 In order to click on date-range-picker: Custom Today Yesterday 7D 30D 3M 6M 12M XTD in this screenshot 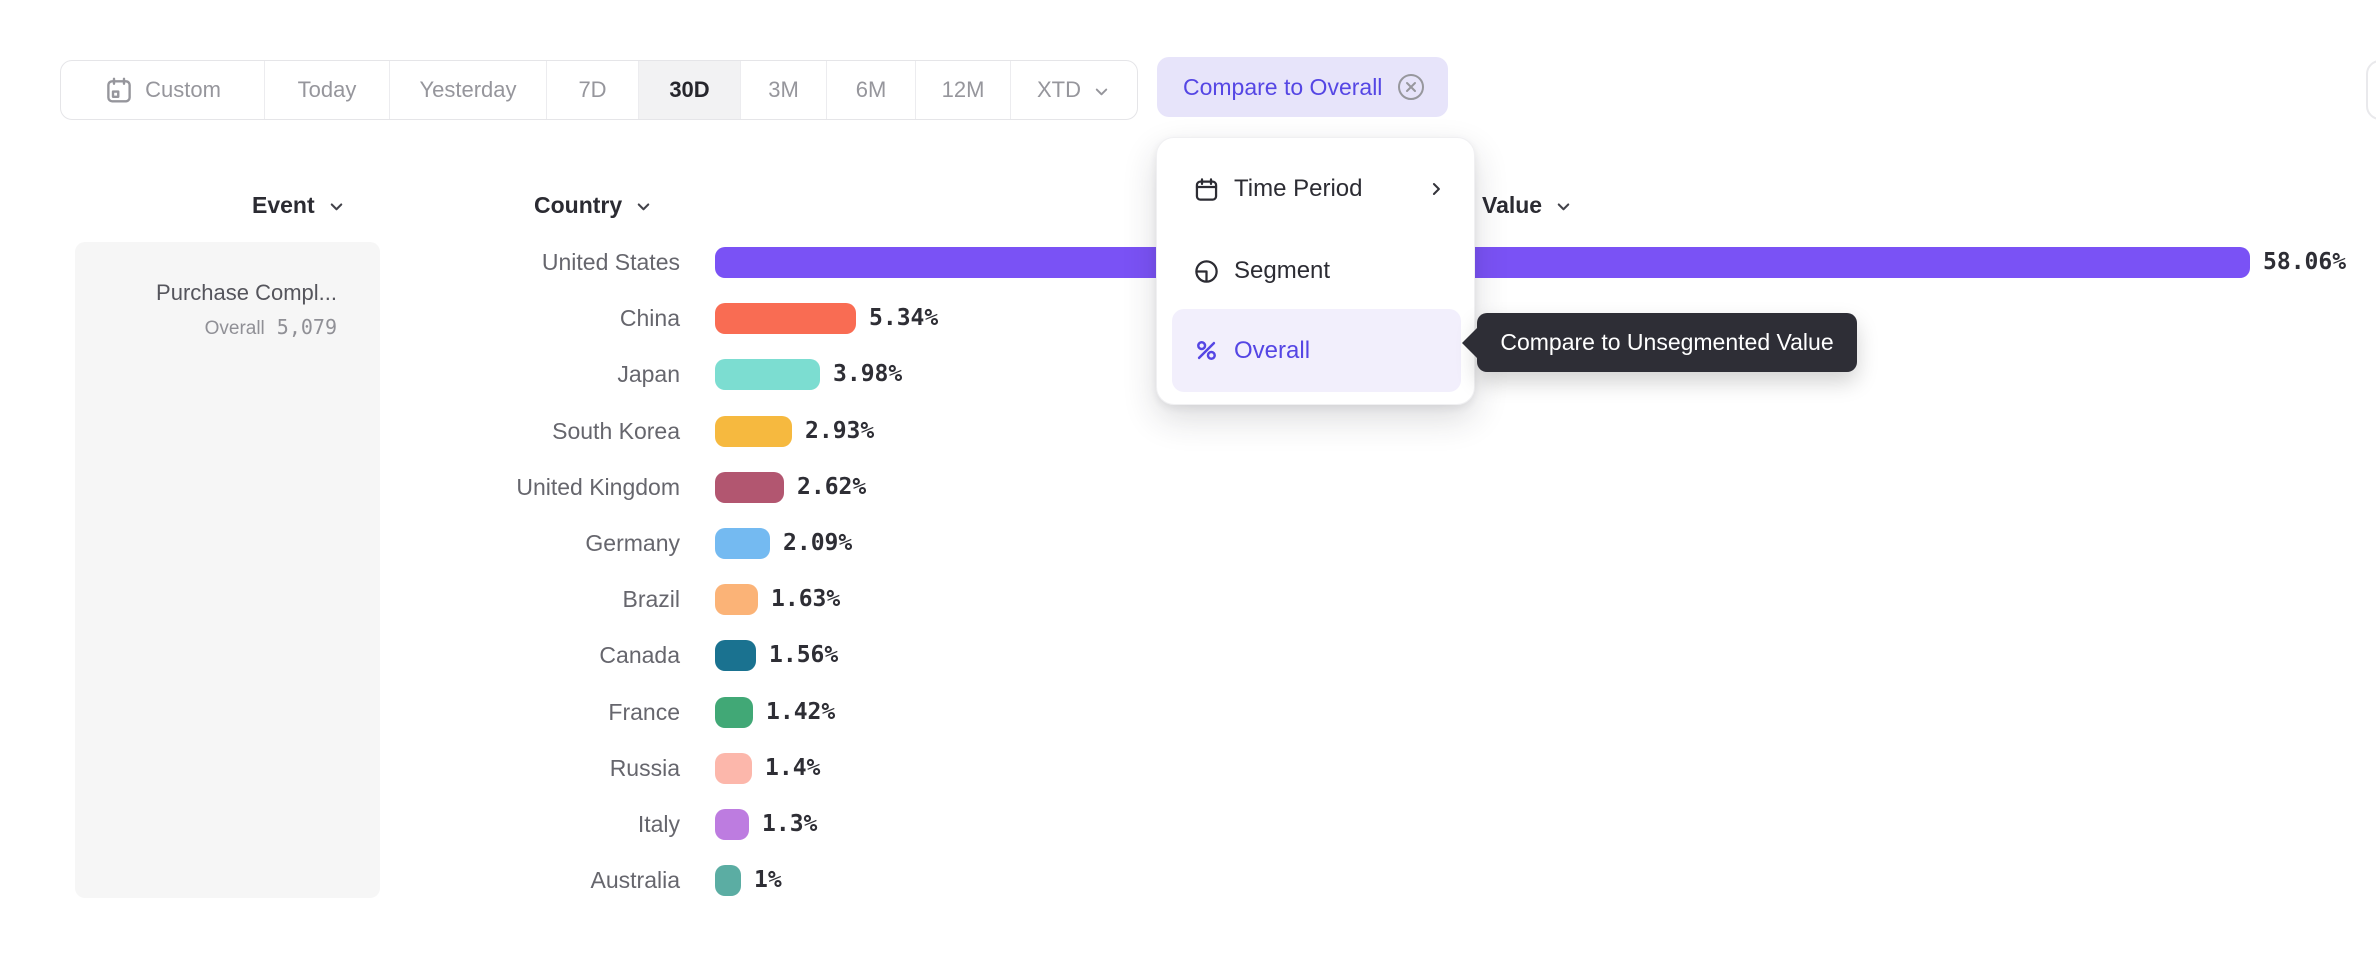, I will do `click(599, 90)`.